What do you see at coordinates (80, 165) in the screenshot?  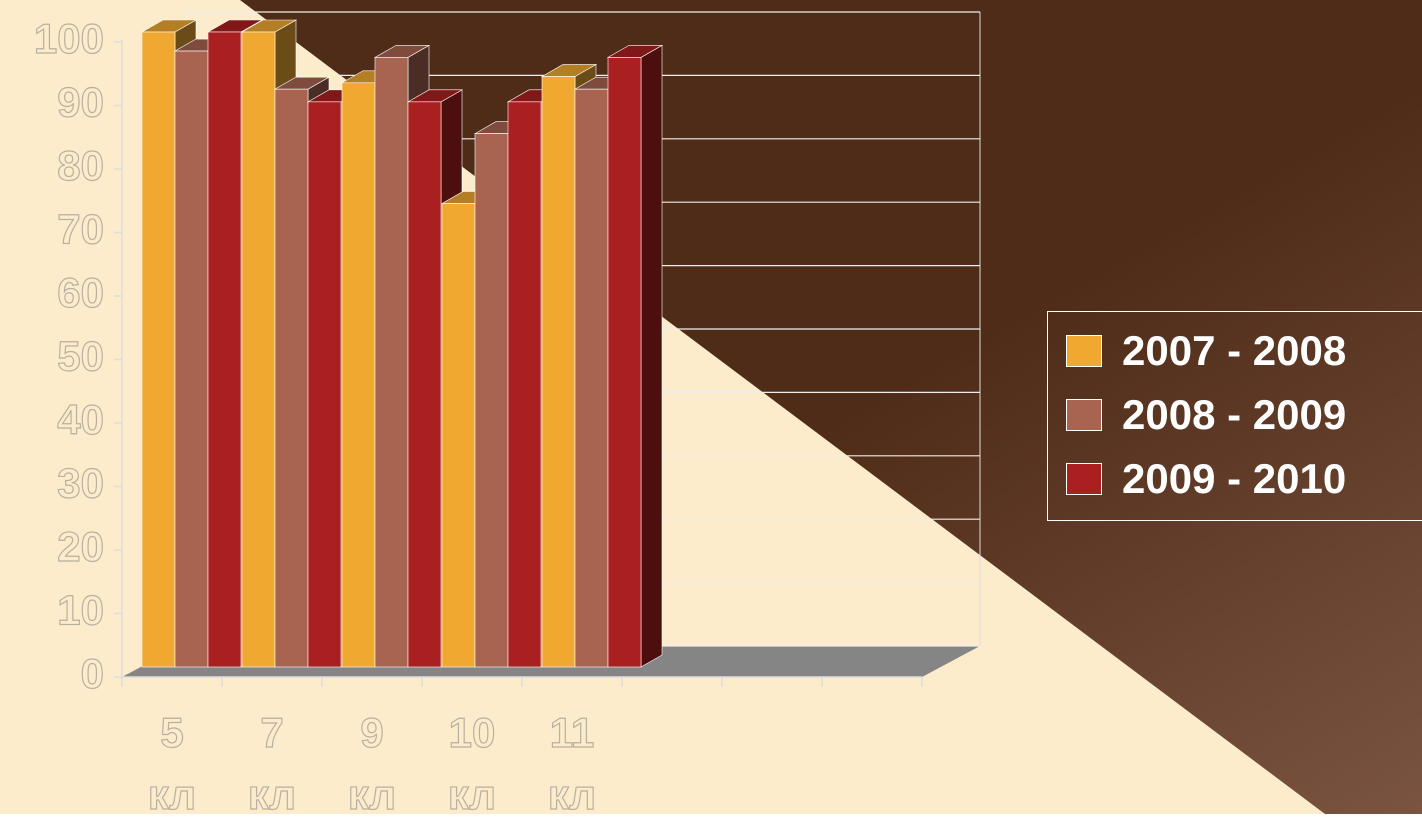 I see `y-tick-label: 80` at bounding box center [80, 165].